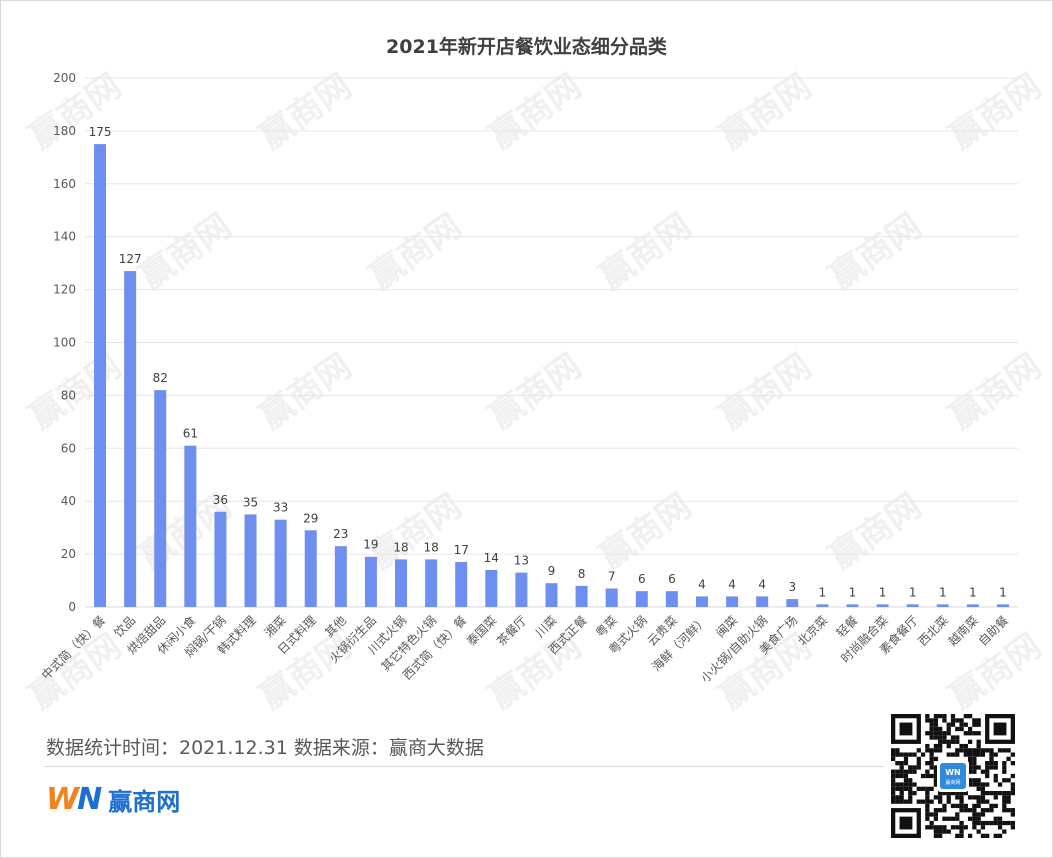  Describe the element at coordinates (812, 630) in the screenshot. I see `x-tick-label: 北京菜` at that location.